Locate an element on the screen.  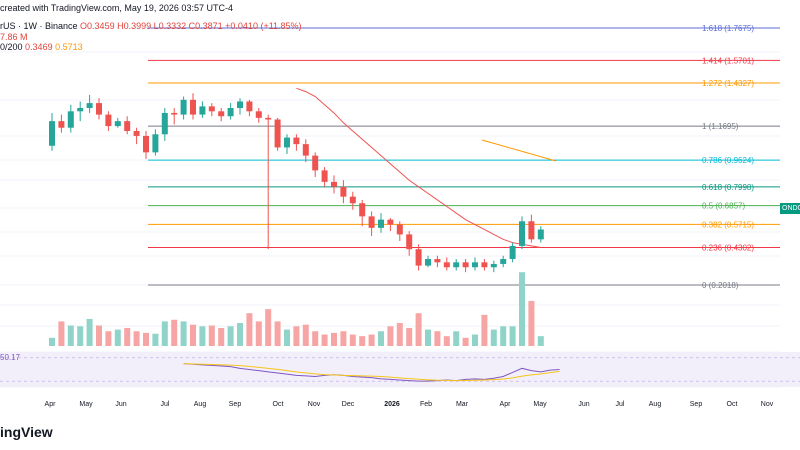
symbol-label: rUS · 1W · Binance is located at coordinates (39, 26).